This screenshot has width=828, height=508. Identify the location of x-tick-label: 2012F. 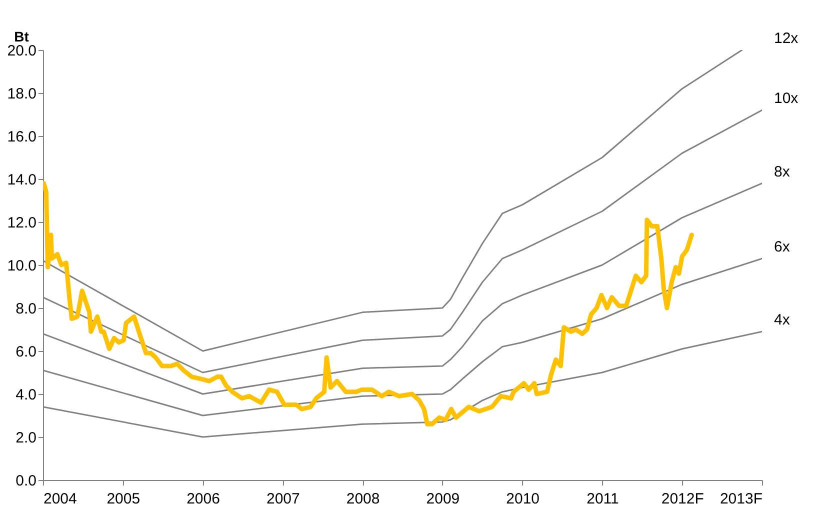
(682, 499).